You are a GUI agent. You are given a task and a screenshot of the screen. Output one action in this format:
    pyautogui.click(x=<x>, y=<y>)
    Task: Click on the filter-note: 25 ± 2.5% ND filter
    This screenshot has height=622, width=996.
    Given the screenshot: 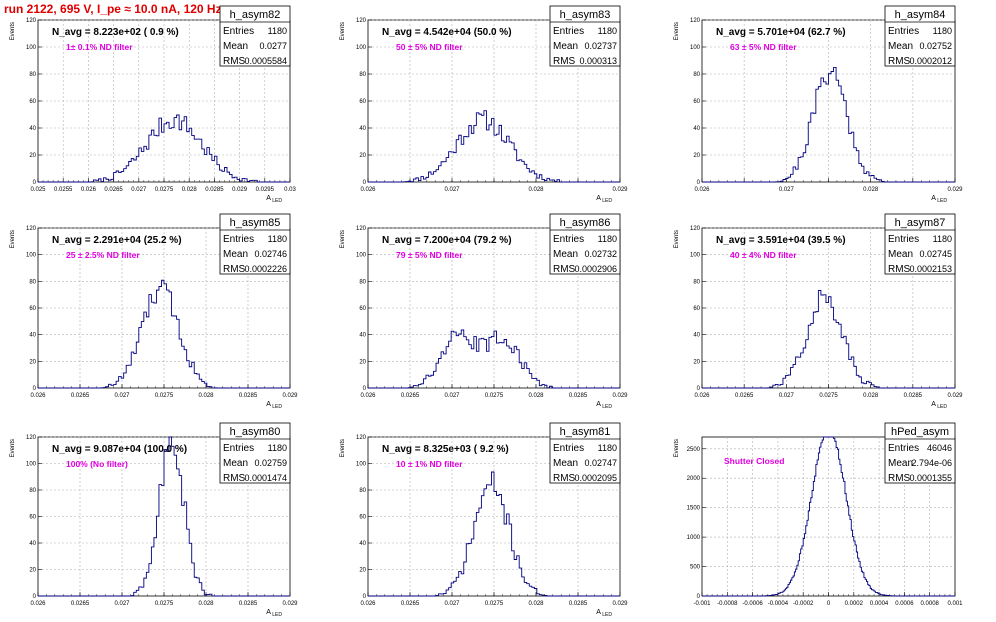 What is the action you would take?
    pyautogui.click(x=103, y=255)
    